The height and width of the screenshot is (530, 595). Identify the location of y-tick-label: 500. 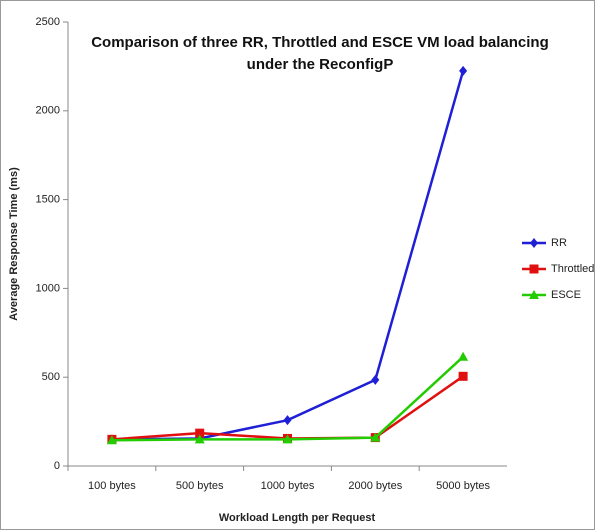
(51, 377).